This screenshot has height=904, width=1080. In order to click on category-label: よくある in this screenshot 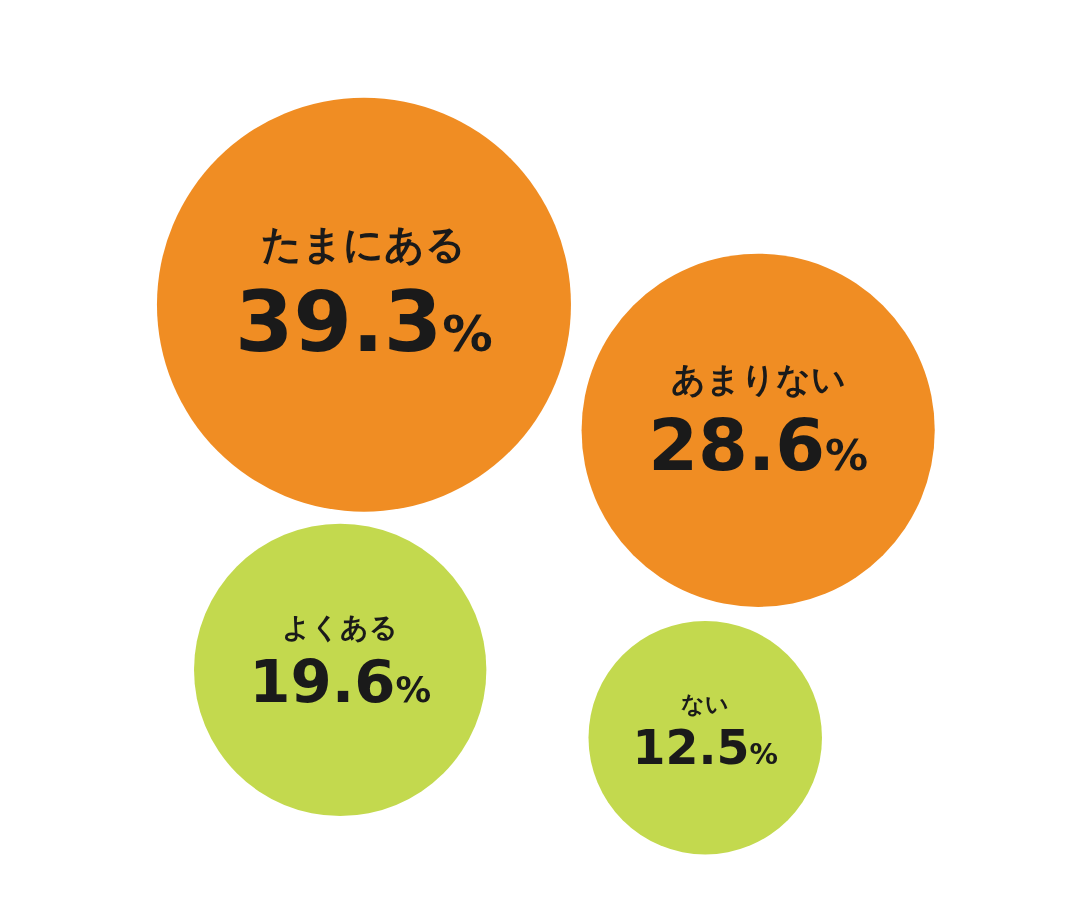, I will do `click(340, 628)`.